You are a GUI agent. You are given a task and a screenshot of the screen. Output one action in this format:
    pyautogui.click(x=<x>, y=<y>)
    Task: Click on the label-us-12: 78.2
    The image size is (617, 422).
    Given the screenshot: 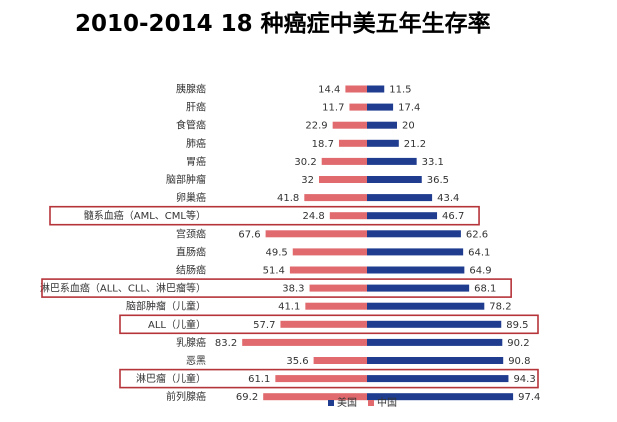 What is the action you would take?
    pyautogui.click(x=500, y=307)
    